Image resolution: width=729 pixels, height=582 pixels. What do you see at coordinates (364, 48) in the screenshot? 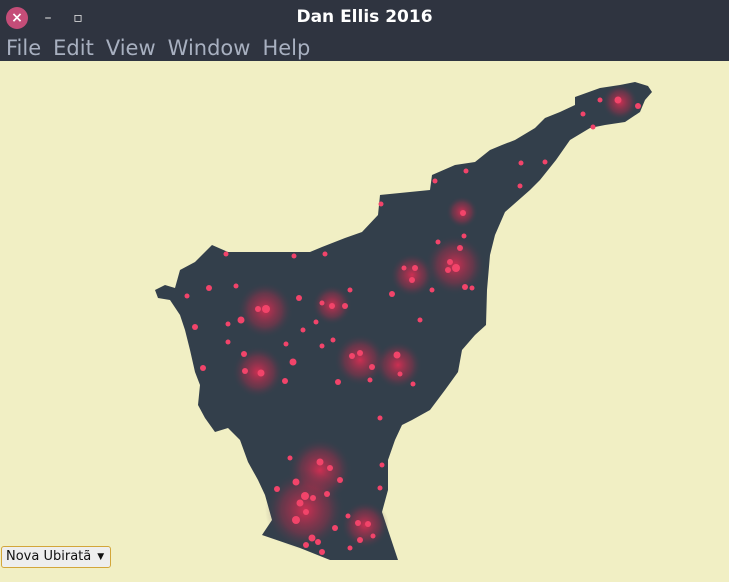
I see `menu-bar: File Edit View Window Help` at bounding box center [364, 48].